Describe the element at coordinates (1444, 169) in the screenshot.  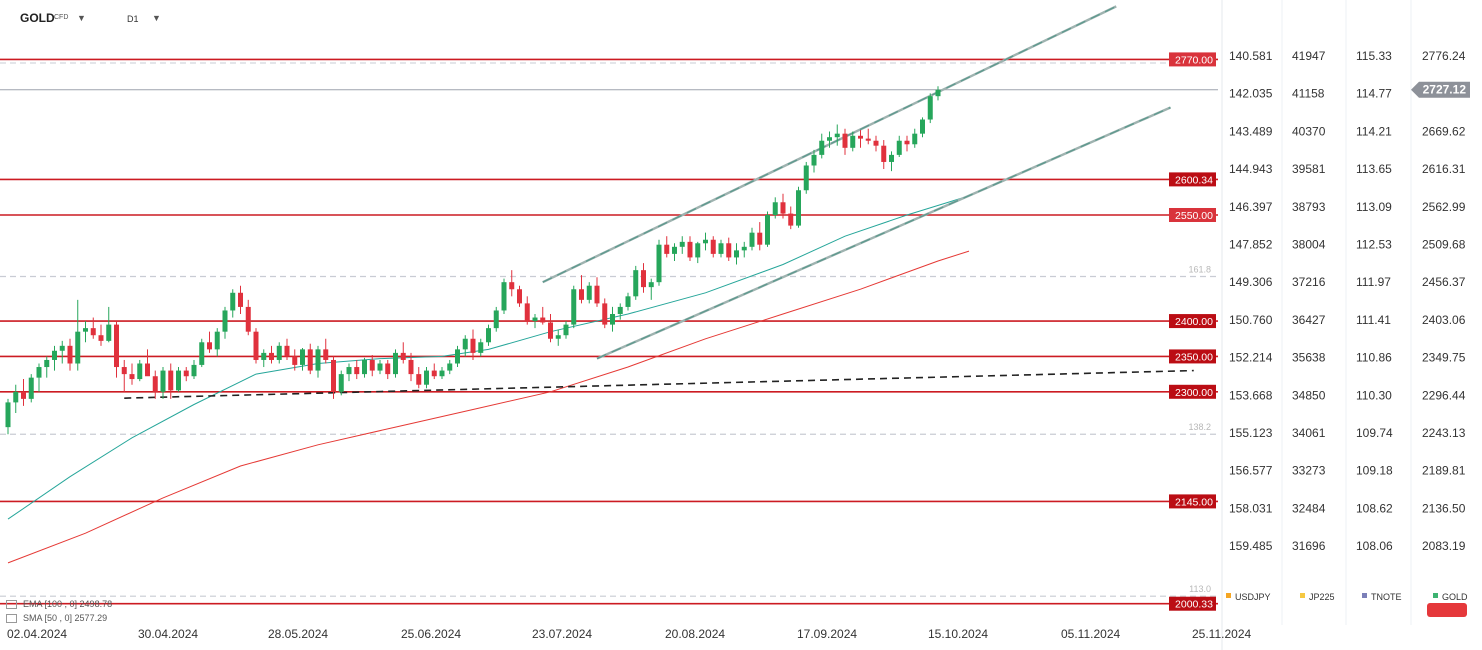
I see `price-tick-label: 2616.31` at that location.